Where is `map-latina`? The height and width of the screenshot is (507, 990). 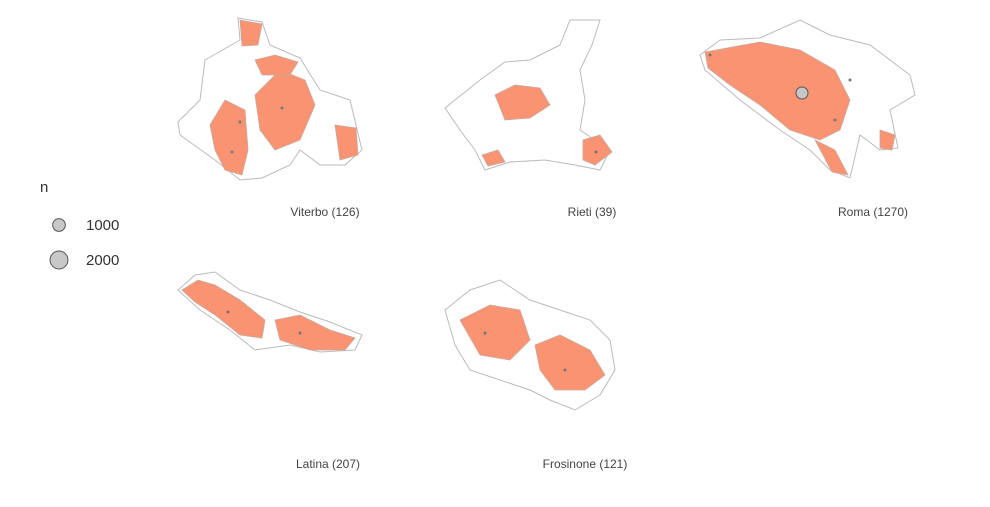
map-latina is located at coordinates (270, 312).